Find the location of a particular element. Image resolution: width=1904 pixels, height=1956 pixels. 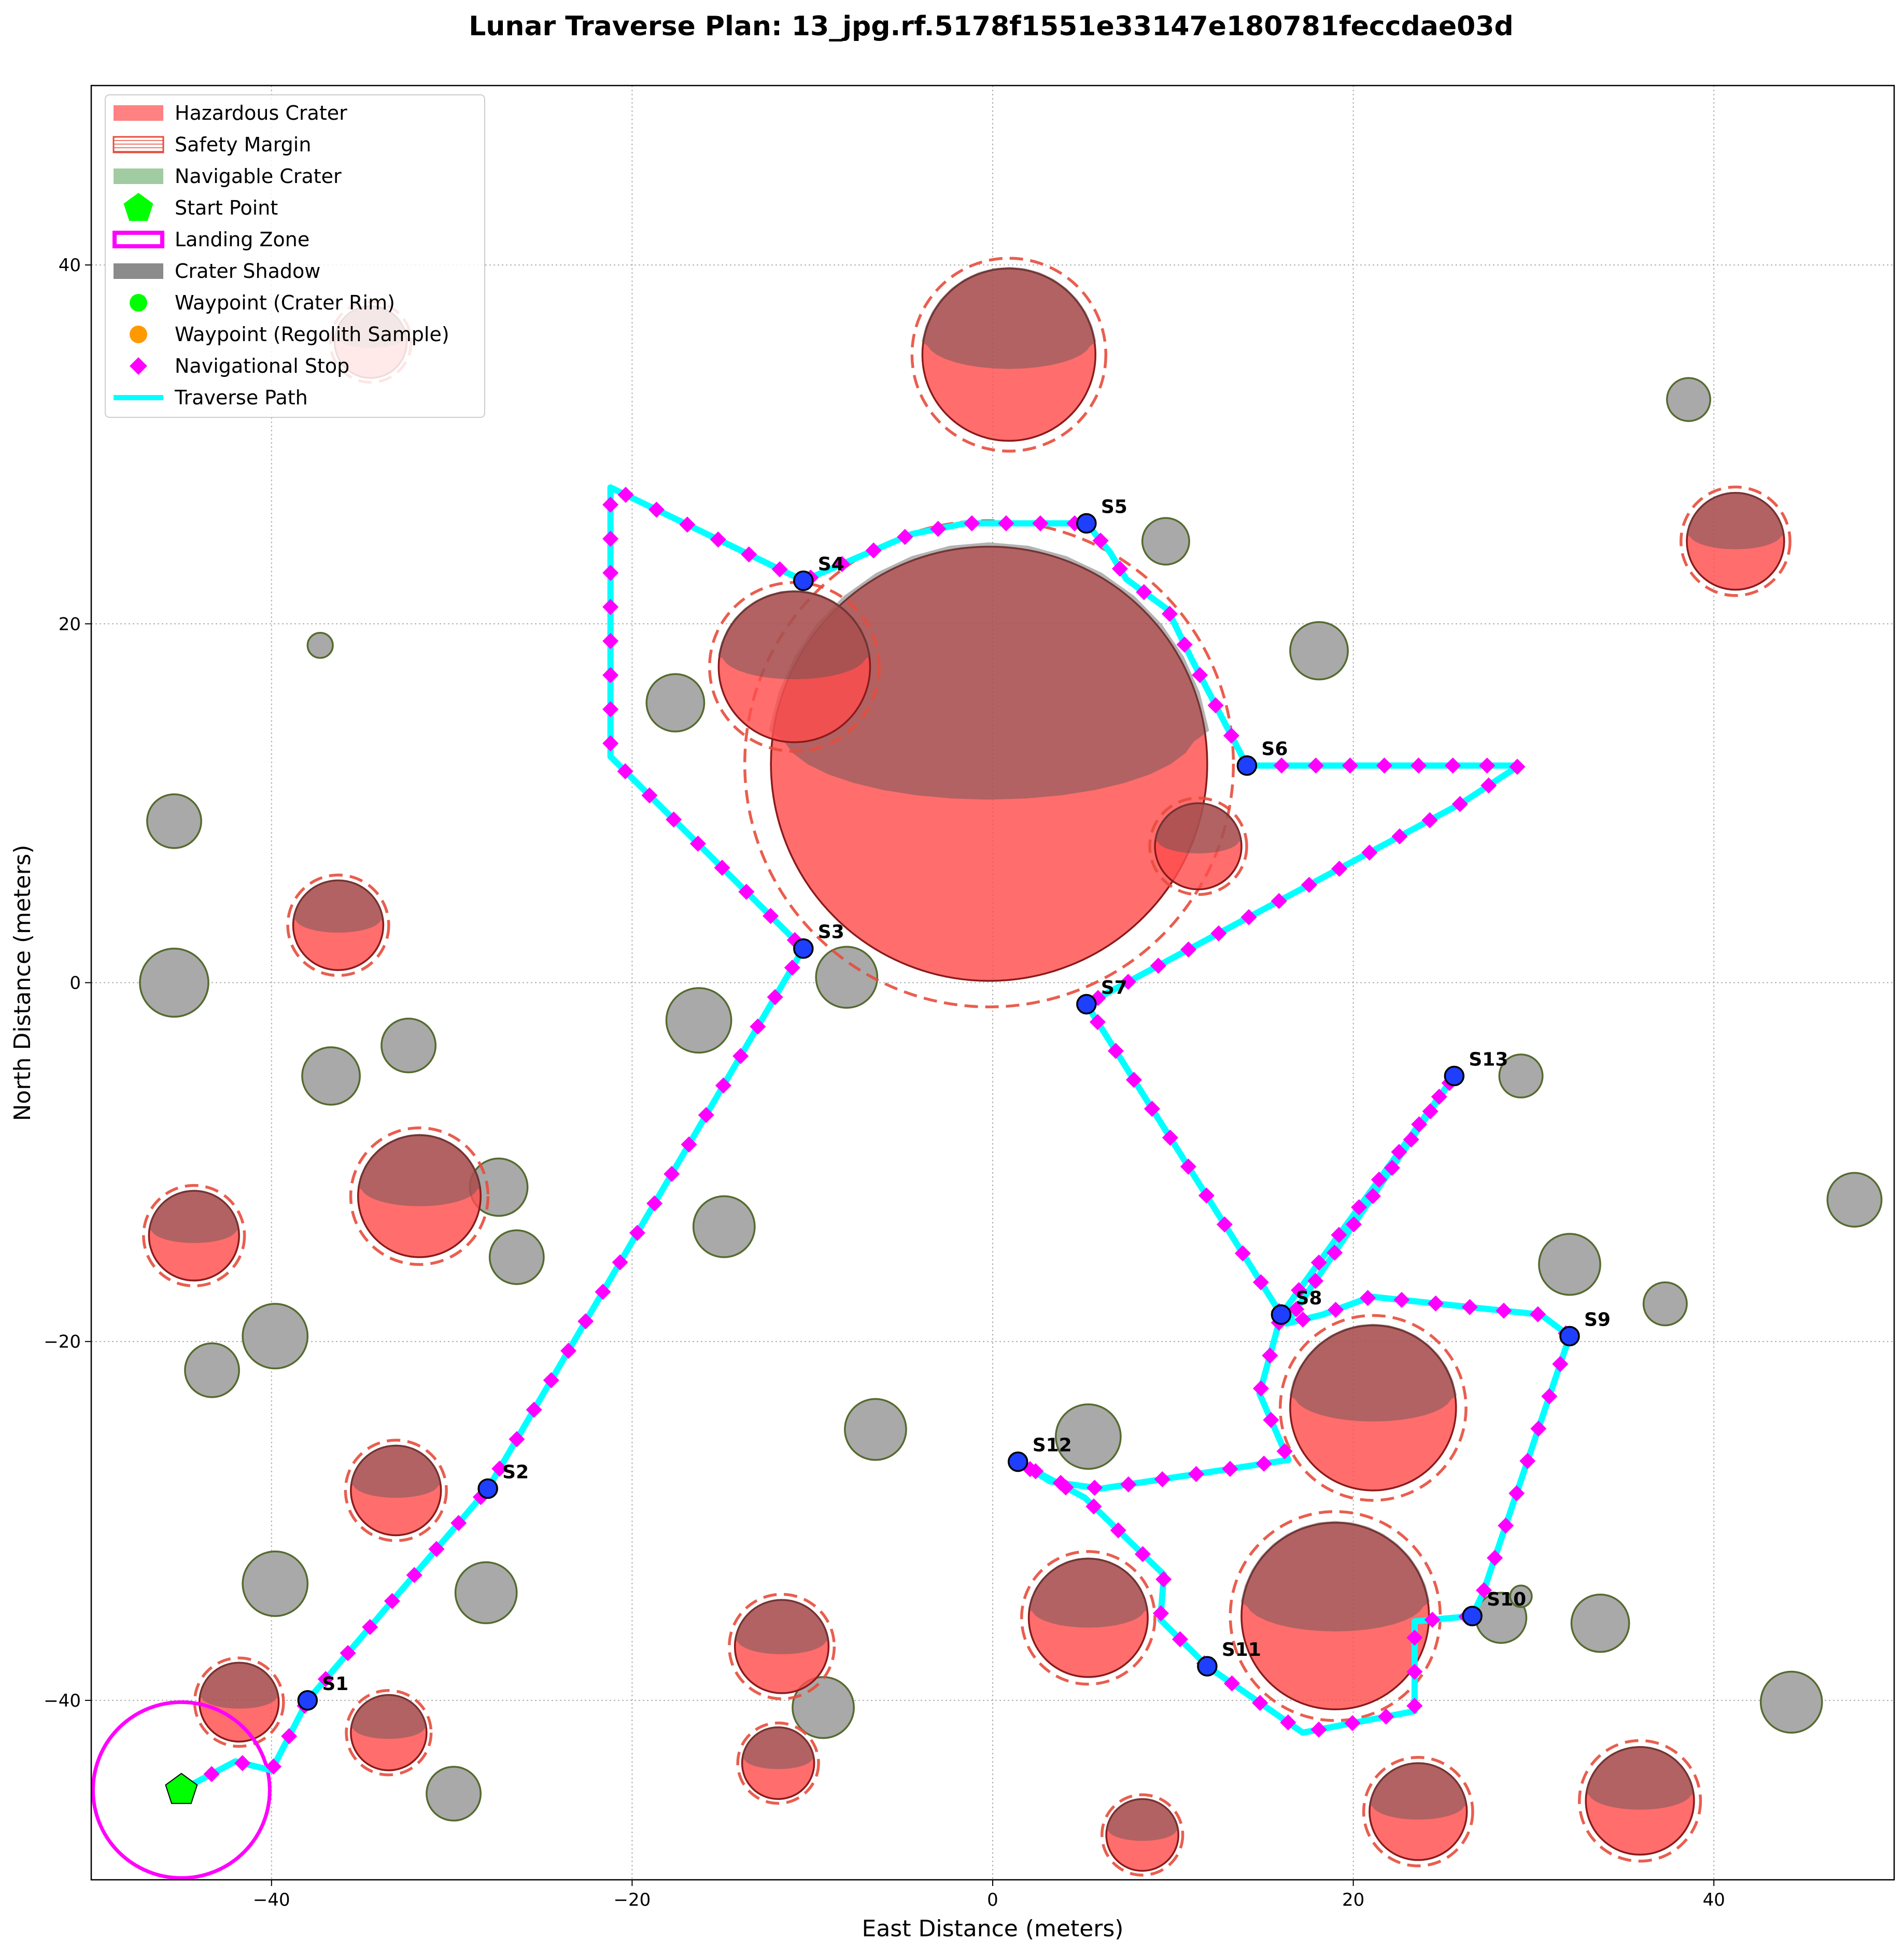

start-point-marker is located at coordinates (181, 1788).